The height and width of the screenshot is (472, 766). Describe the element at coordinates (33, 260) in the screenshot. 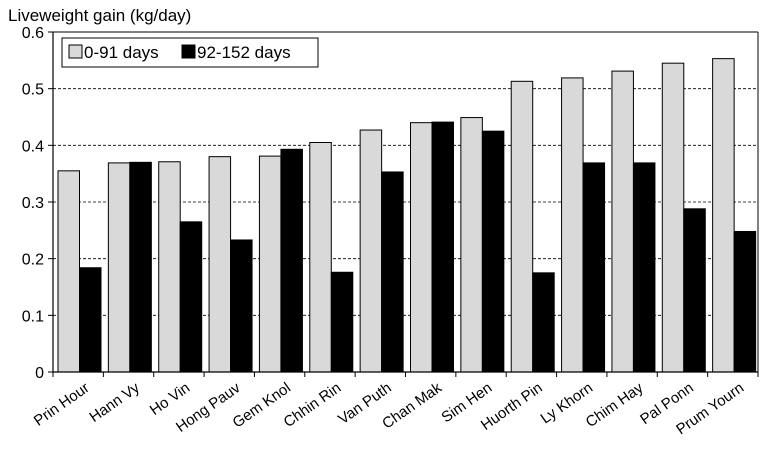

I see `y-tick-label: 0.2` at that location.